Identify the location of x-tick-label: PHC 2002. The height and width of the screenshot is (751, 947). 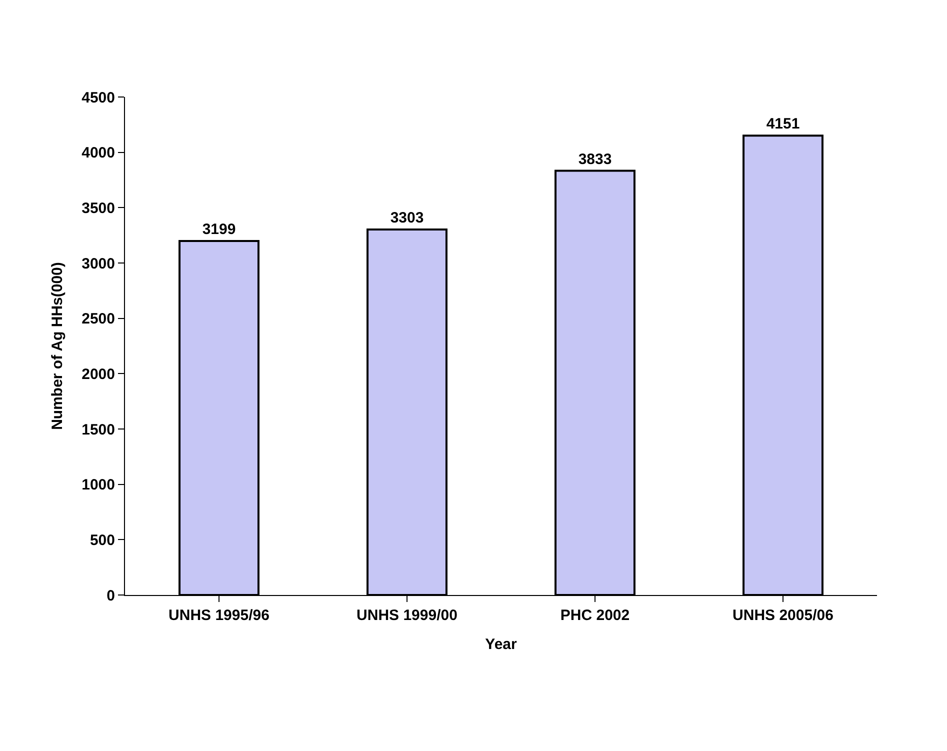
(595, 615).